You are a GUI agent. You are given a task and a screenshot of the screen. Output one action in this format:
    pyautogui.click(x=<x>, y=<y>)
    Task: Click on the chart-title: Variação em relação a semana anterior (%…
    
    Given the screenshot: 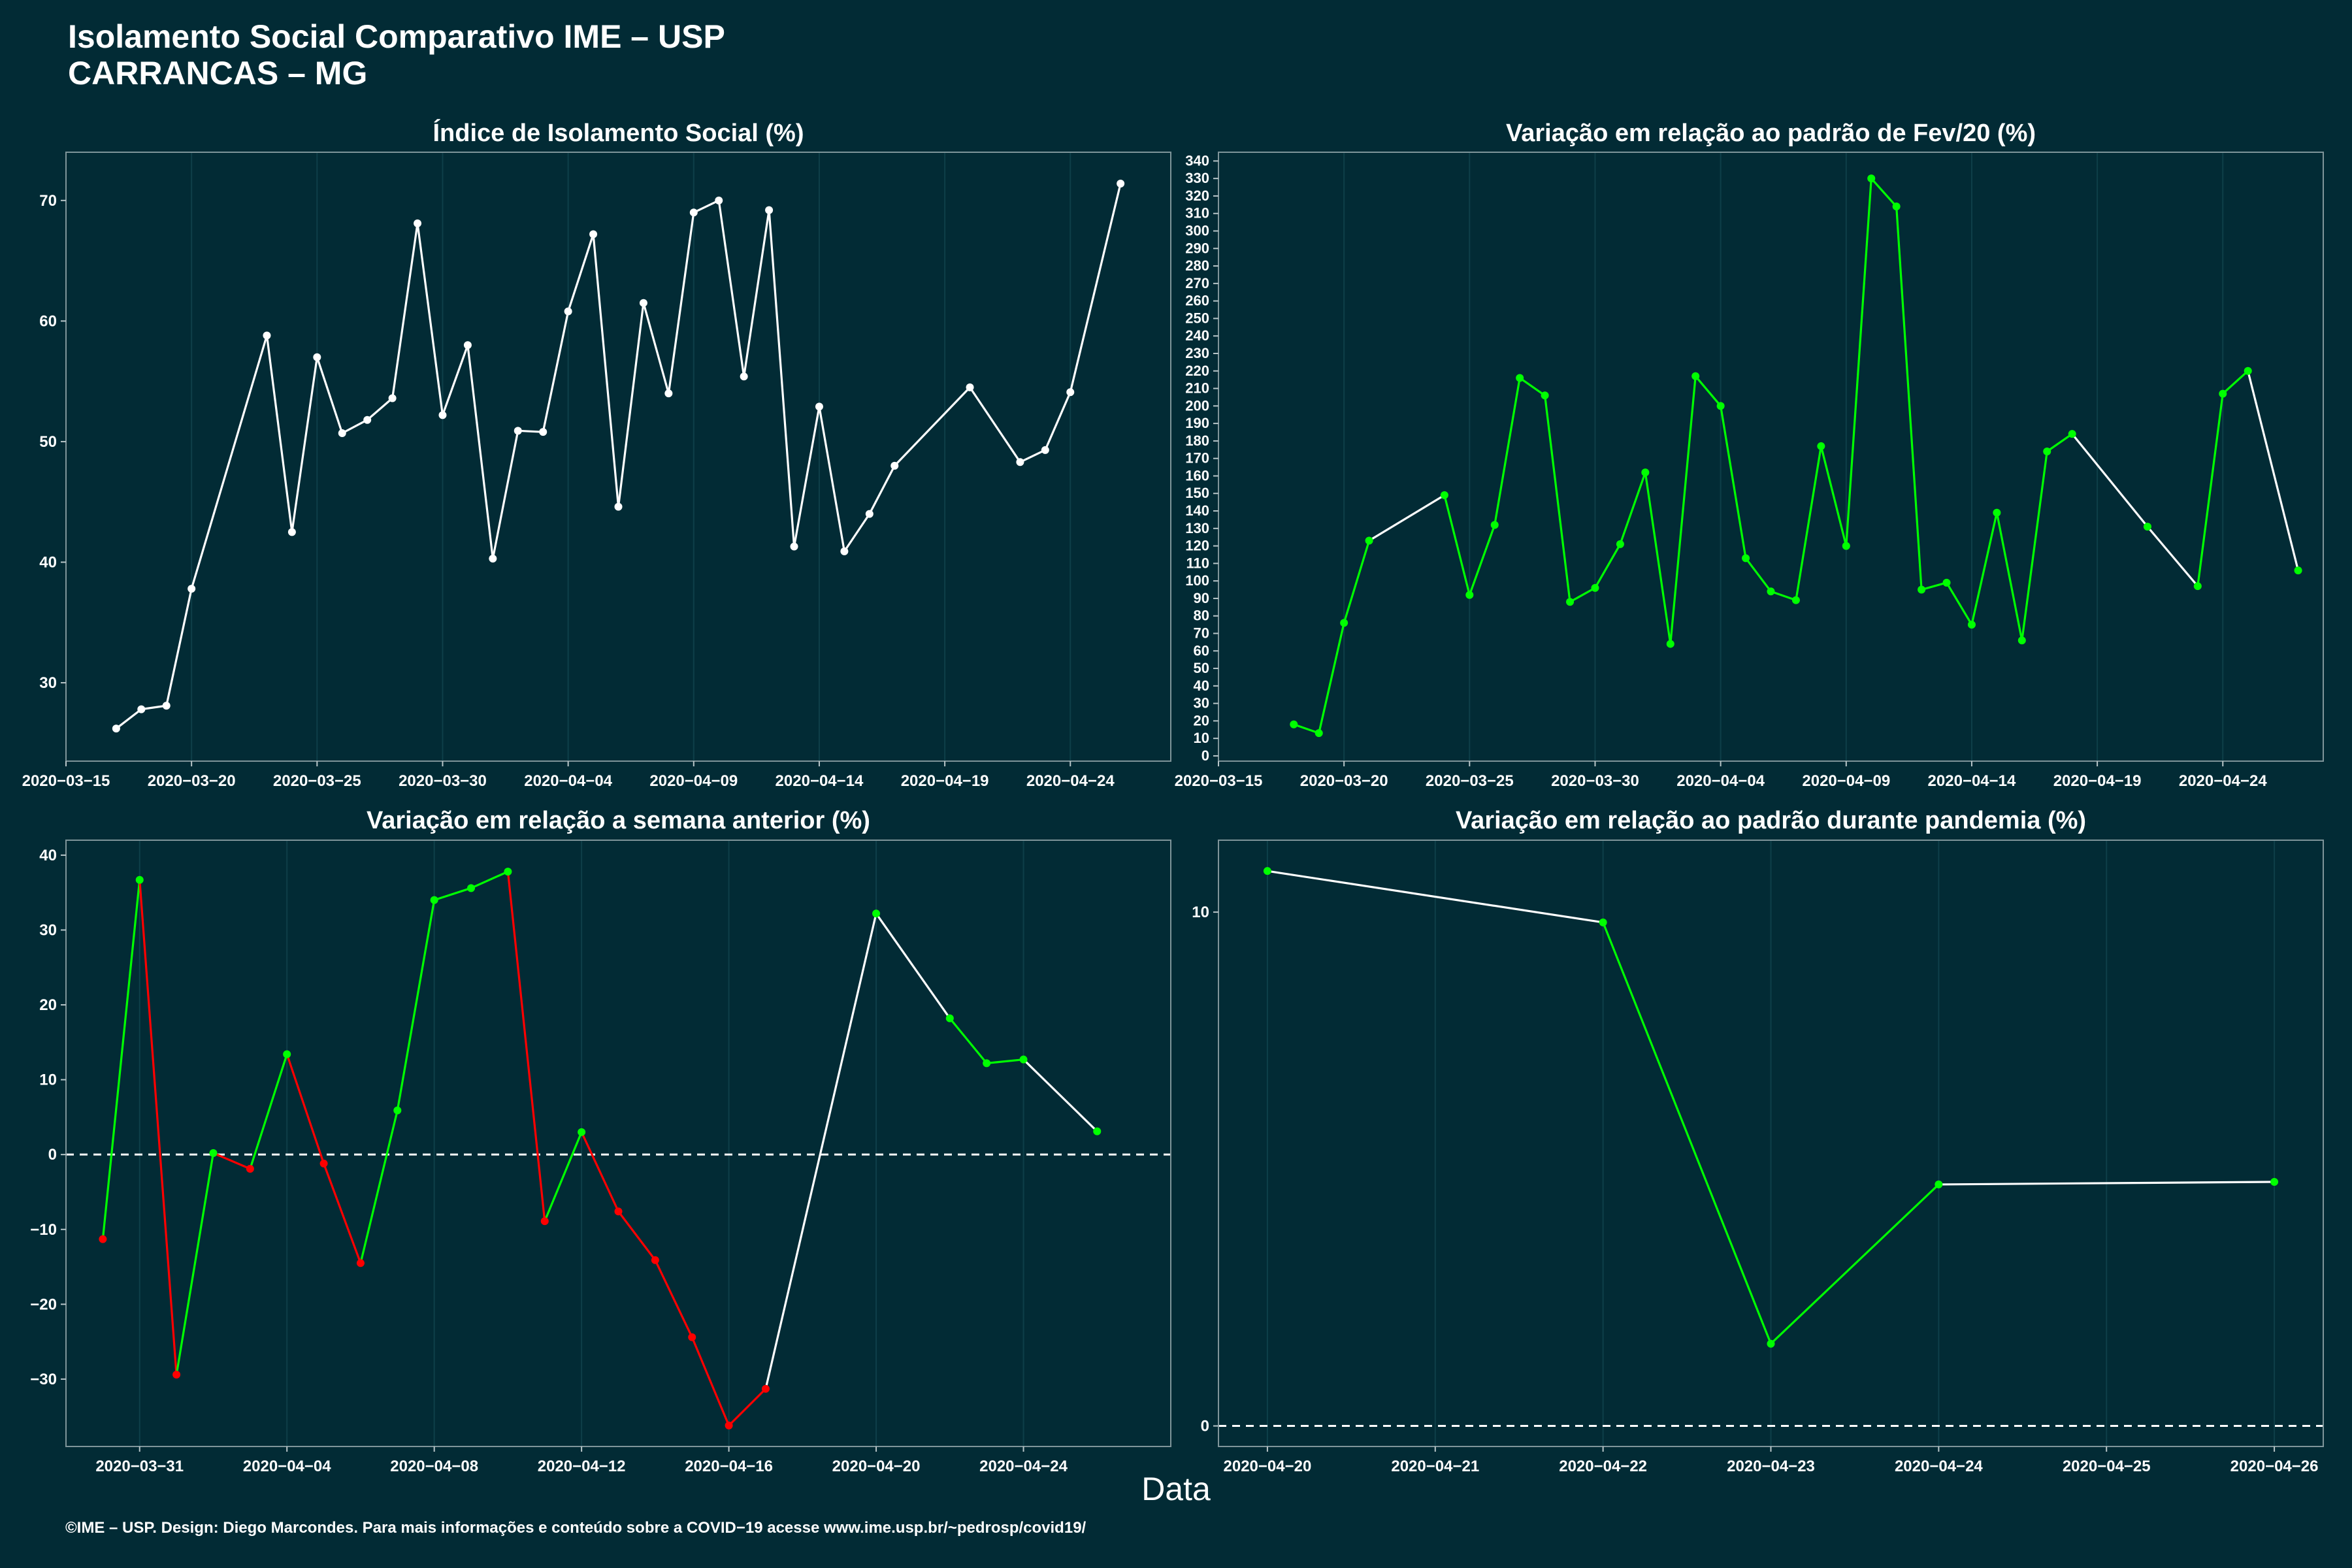 What is the action you would take?
    pyautogui.click(x=618, y=820)
    